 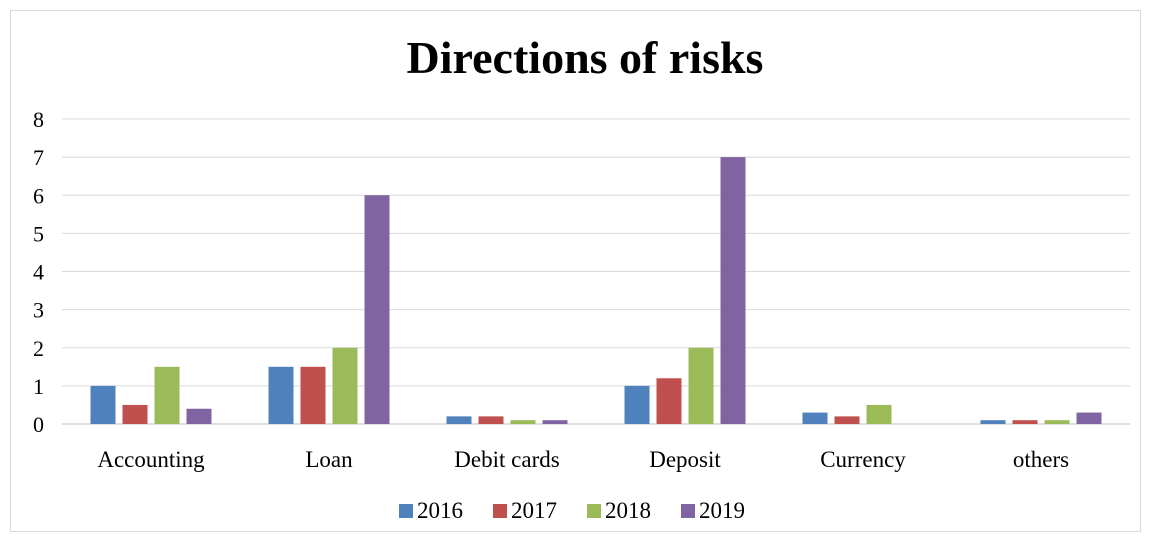 I want to click on bar-2018-deposit, so click(x=701, y=385).